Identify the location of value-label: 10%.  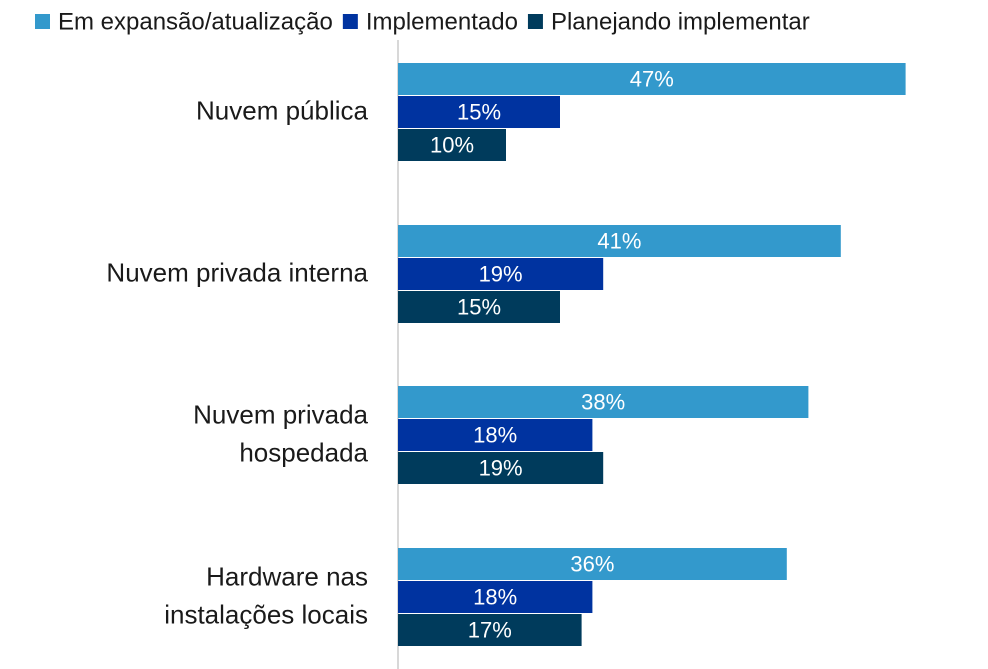
(452, 144).